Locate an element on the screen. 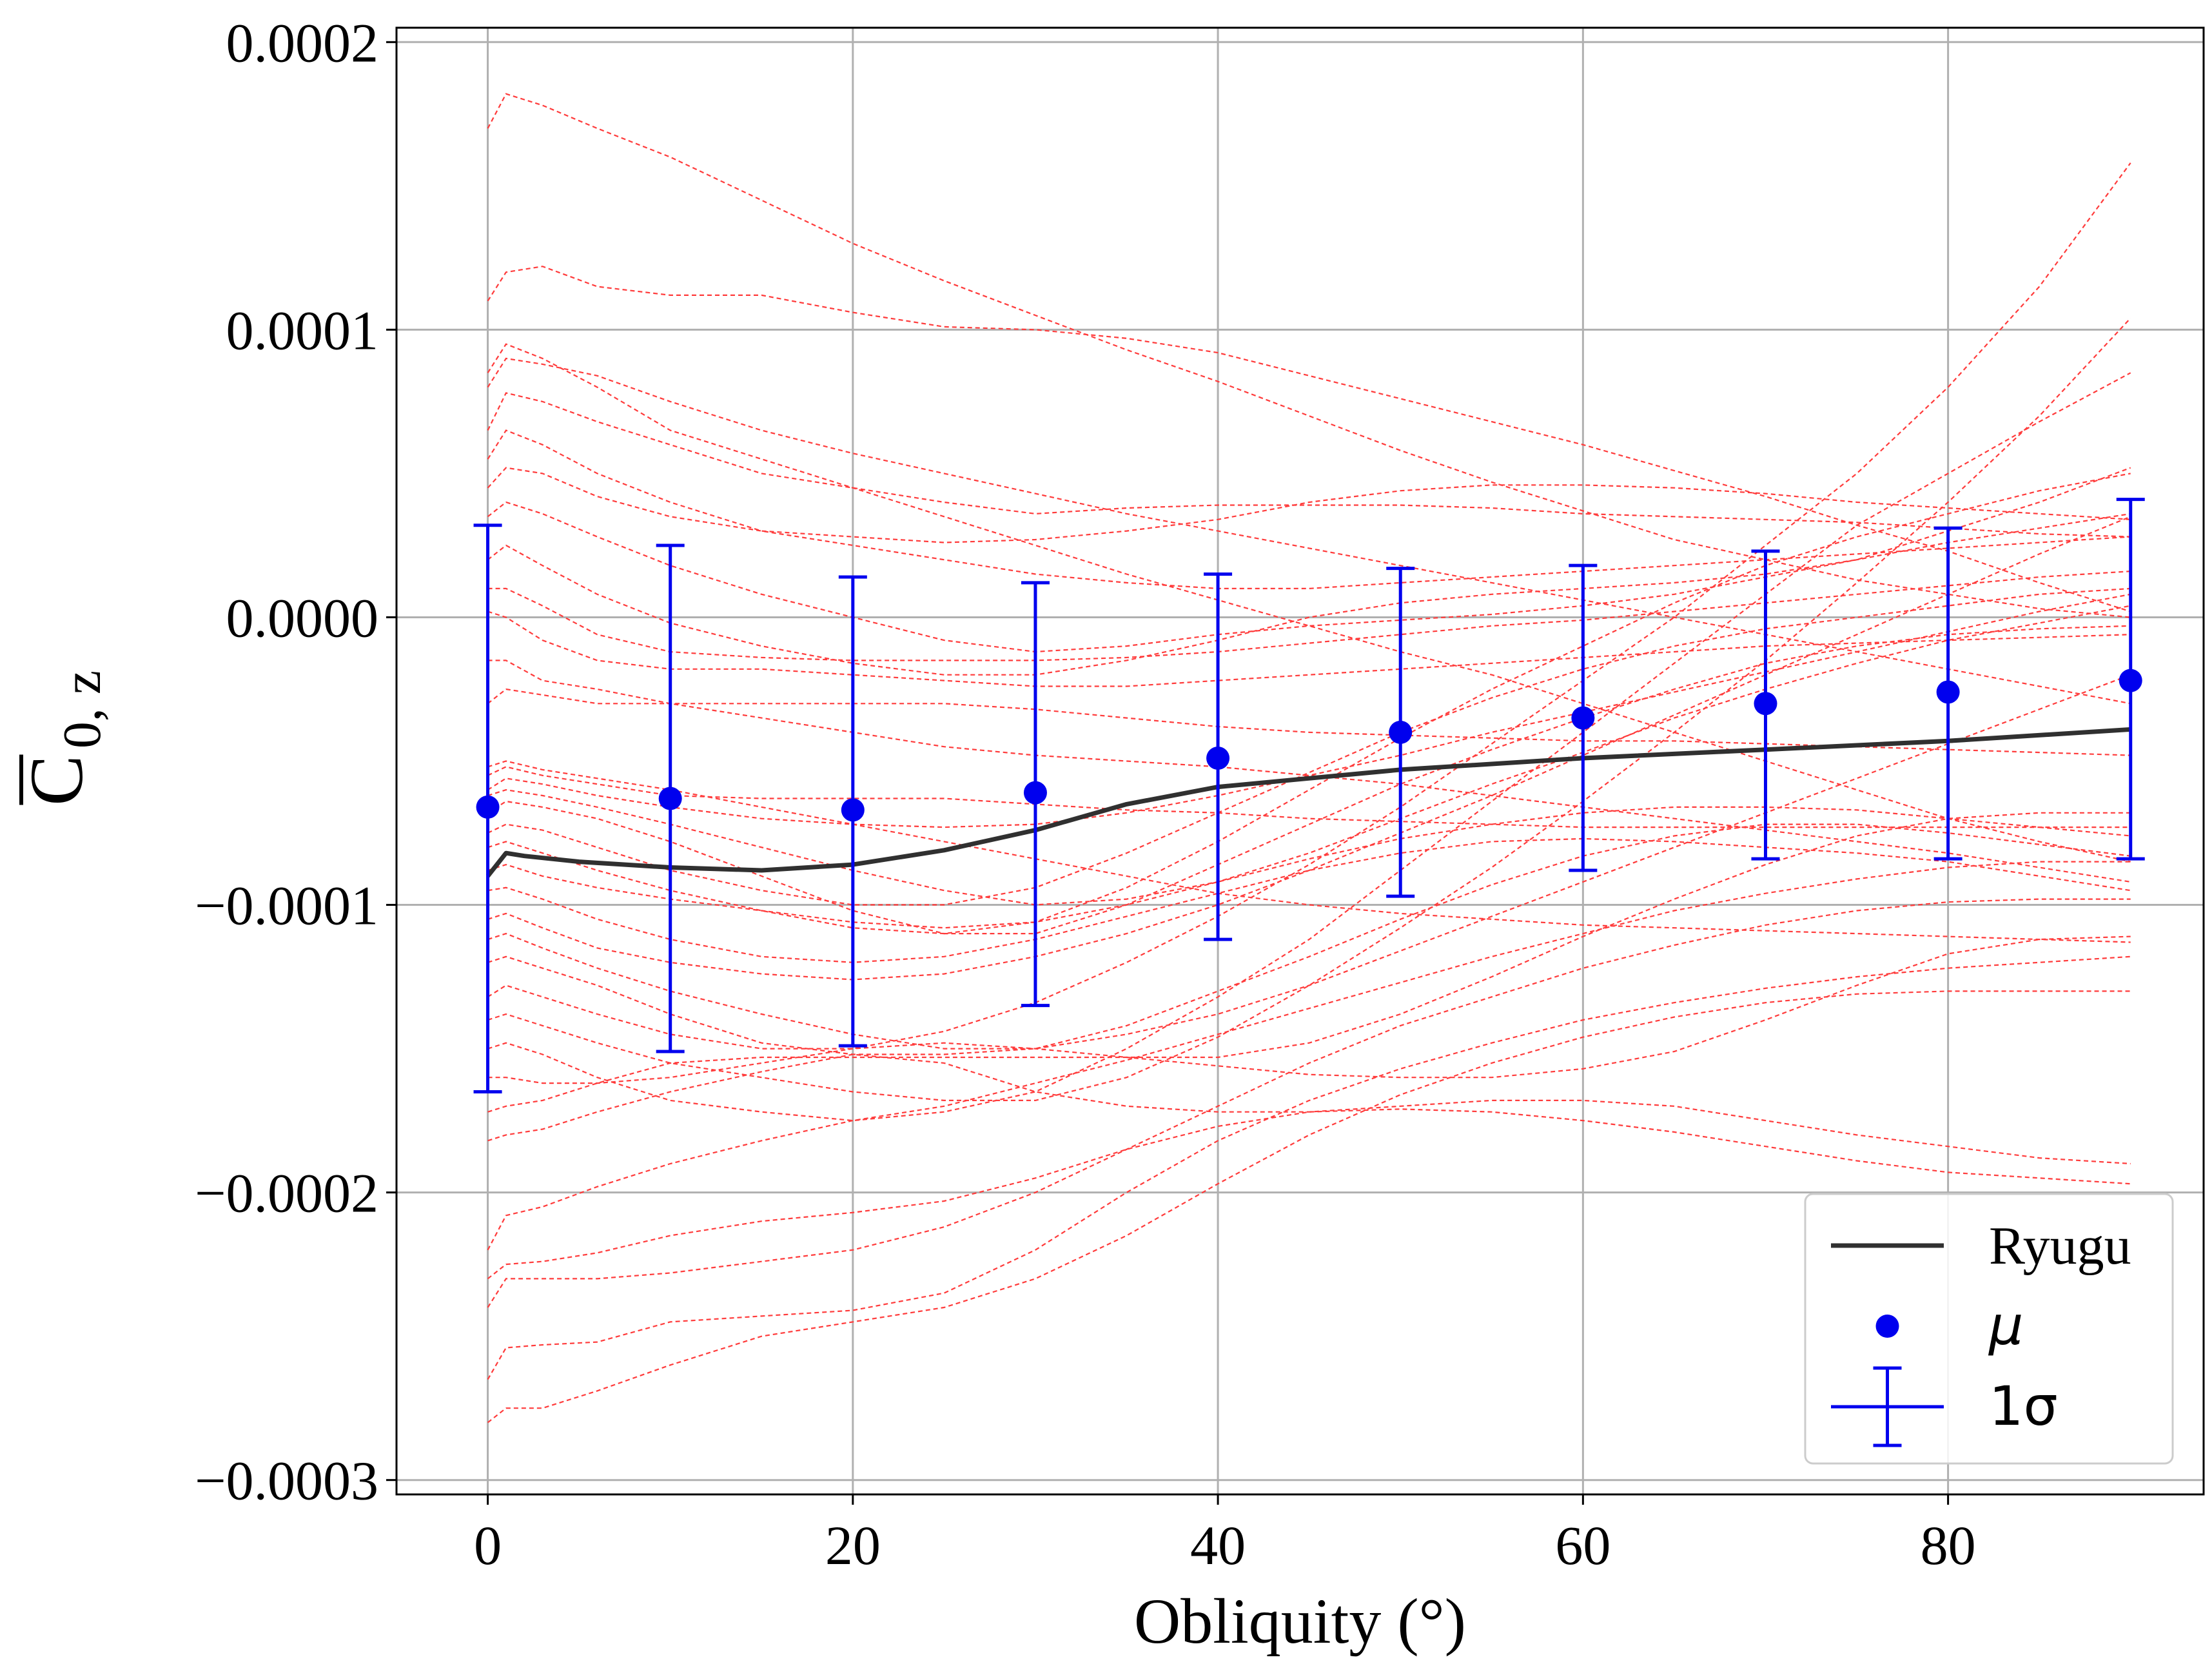  y-tick-label-0: −0.0003 is located at coordinates (286, 1481).